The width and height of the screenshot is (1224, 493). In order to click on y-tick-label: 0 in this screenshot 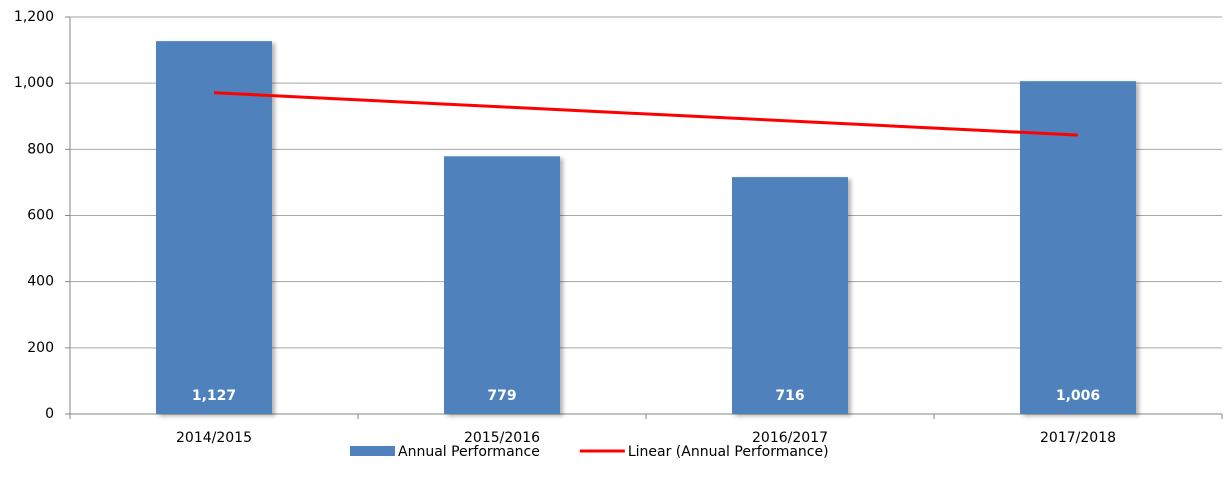, I will do `click(49, 414)`.